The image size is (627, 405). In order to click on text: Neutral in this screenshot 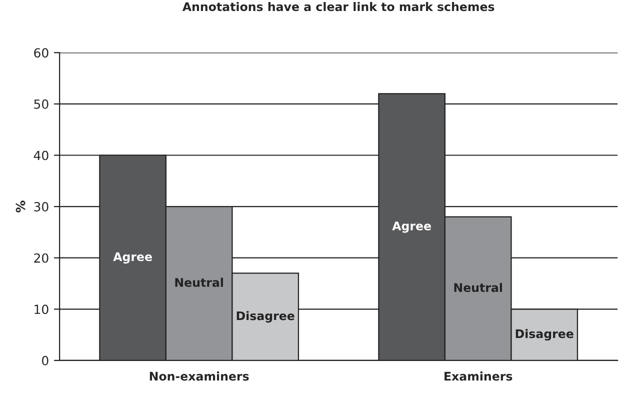, I will do `click(478, 287)`.